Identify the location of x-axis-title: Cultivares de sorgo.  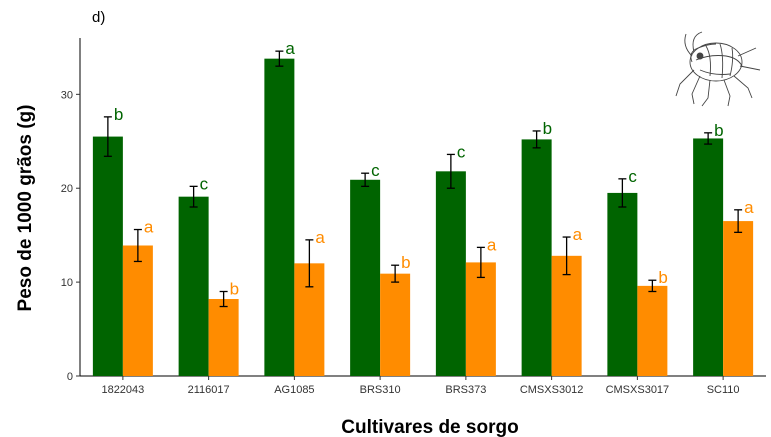
(429, 427).